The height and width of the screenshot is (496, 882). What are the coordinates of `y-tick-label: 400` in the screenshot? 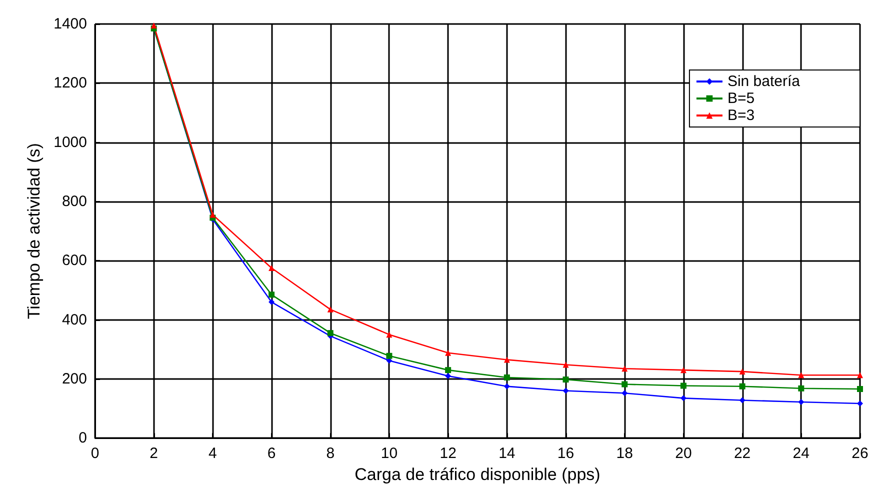 It's located at (74, 319).